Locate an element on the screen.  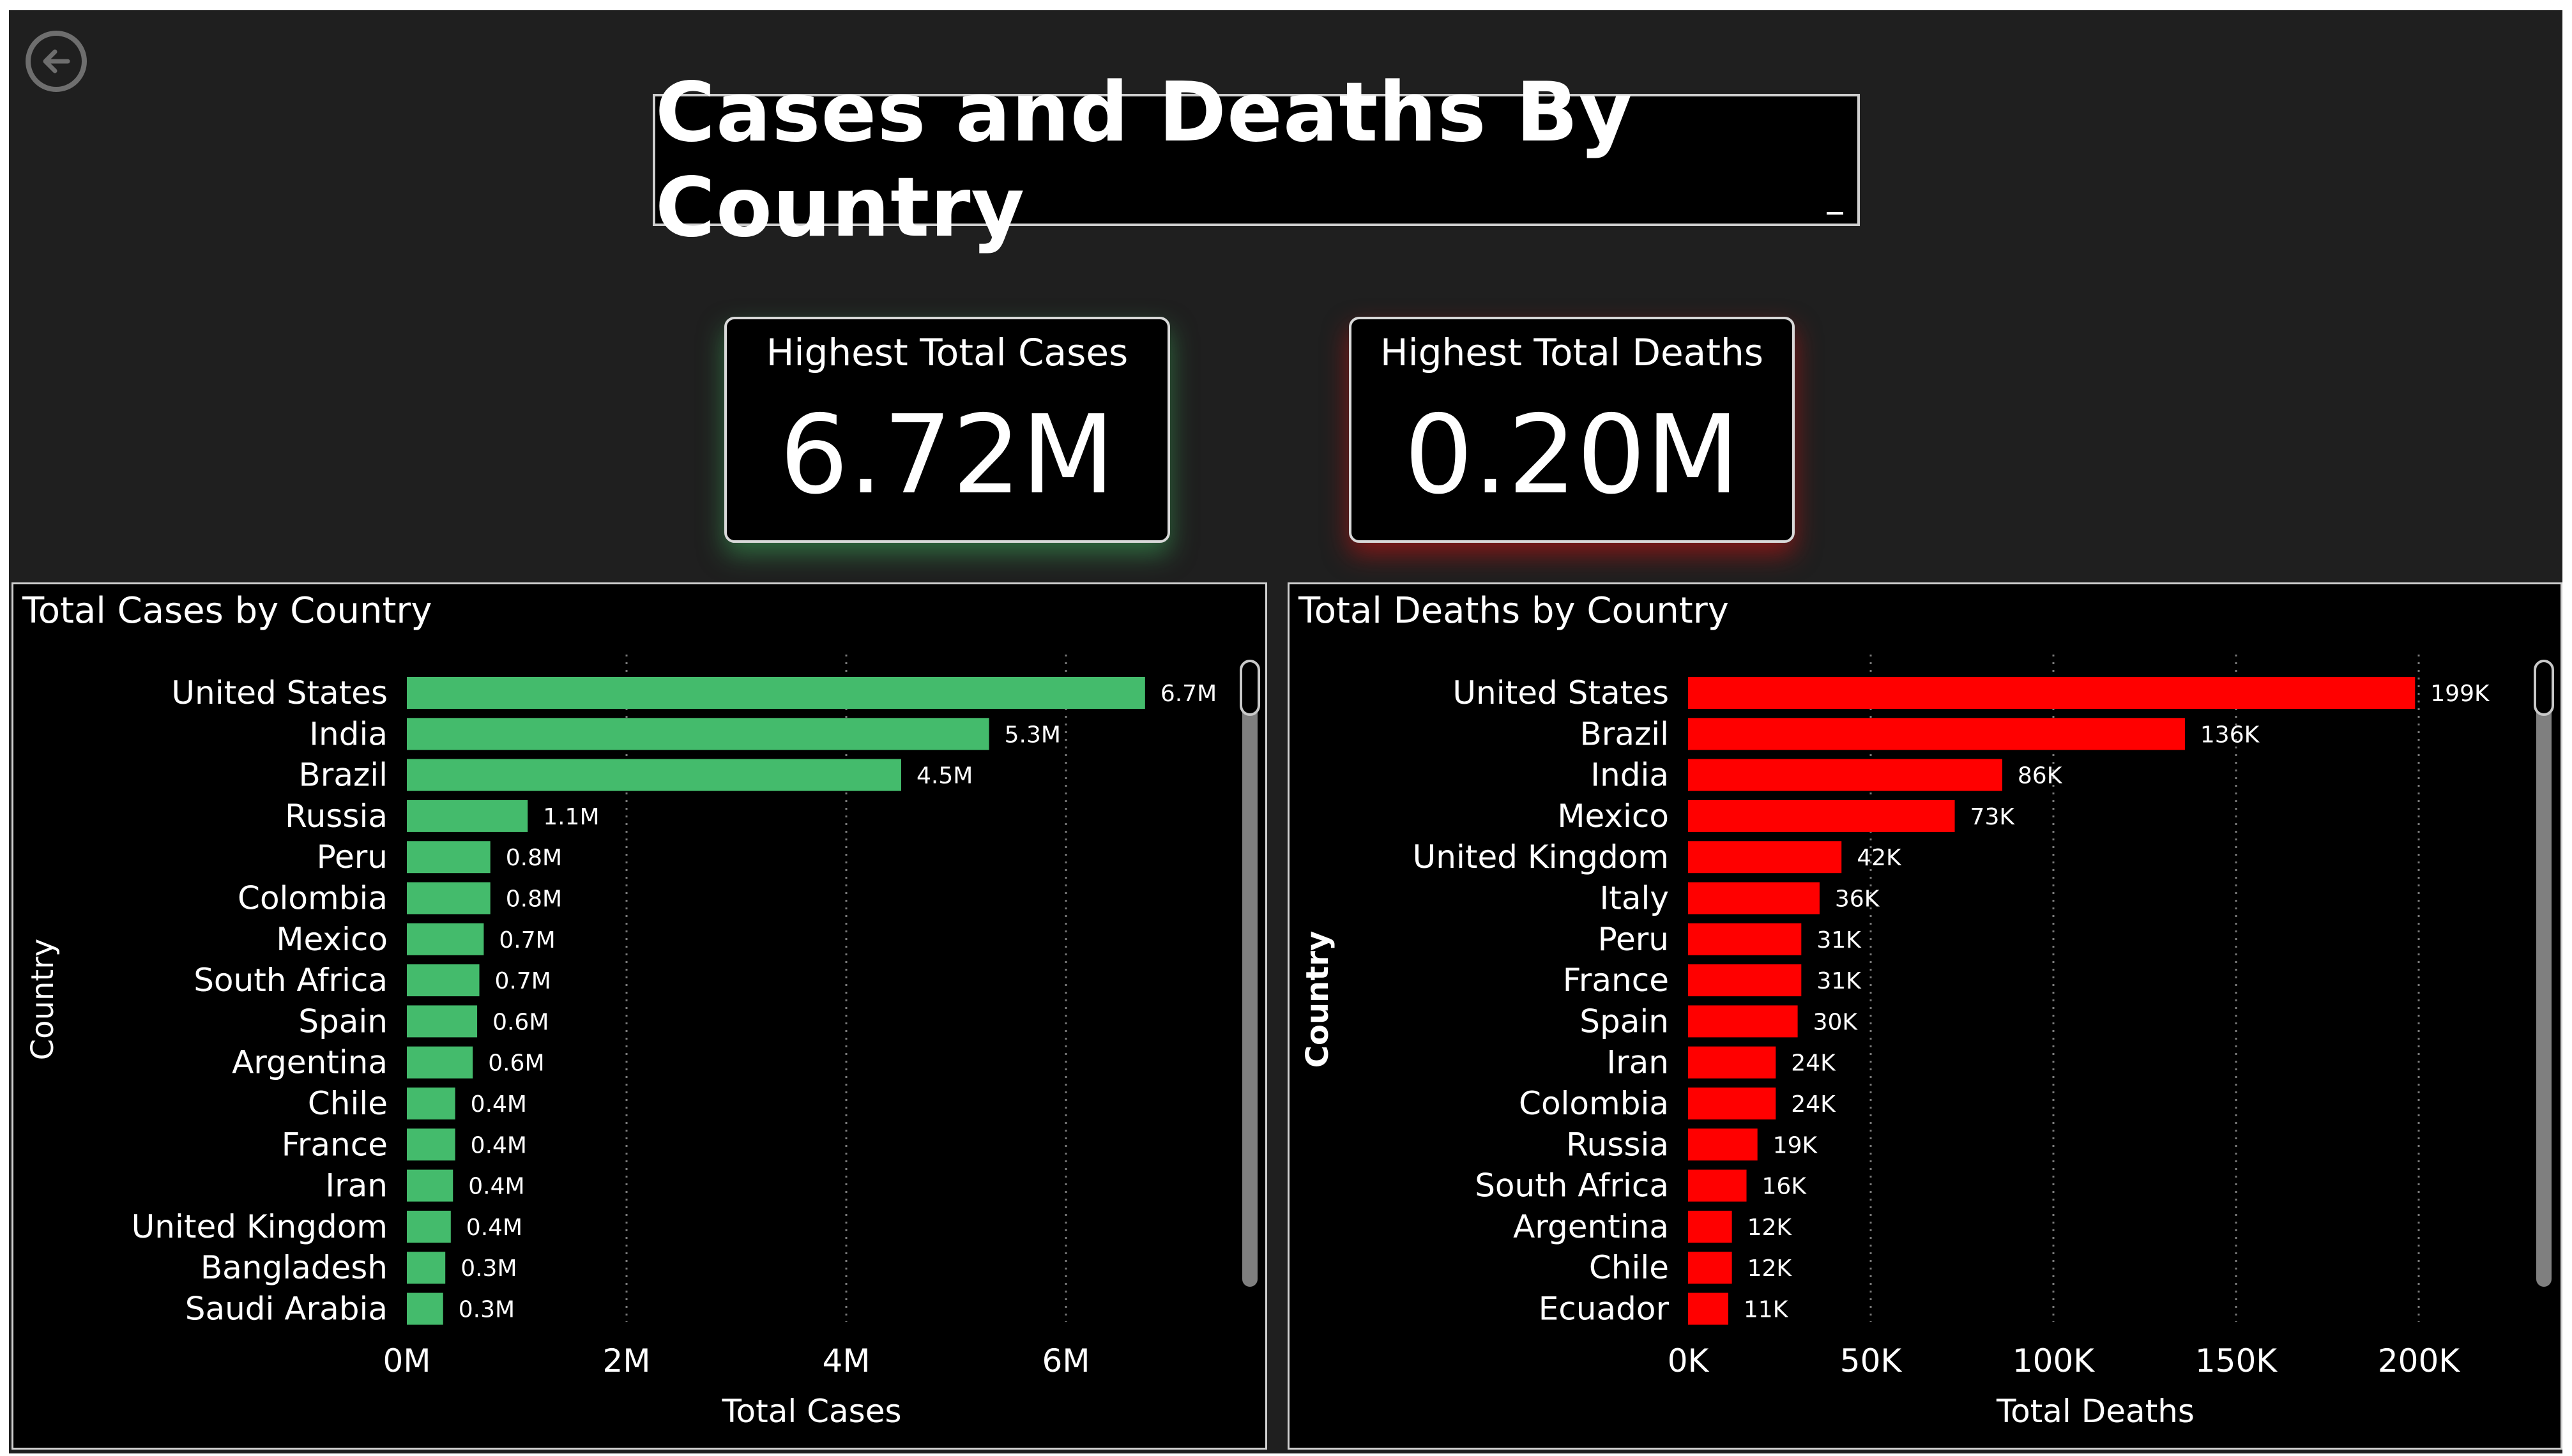
data-label-chile: 12K is located at coordinates (1770, 1268).